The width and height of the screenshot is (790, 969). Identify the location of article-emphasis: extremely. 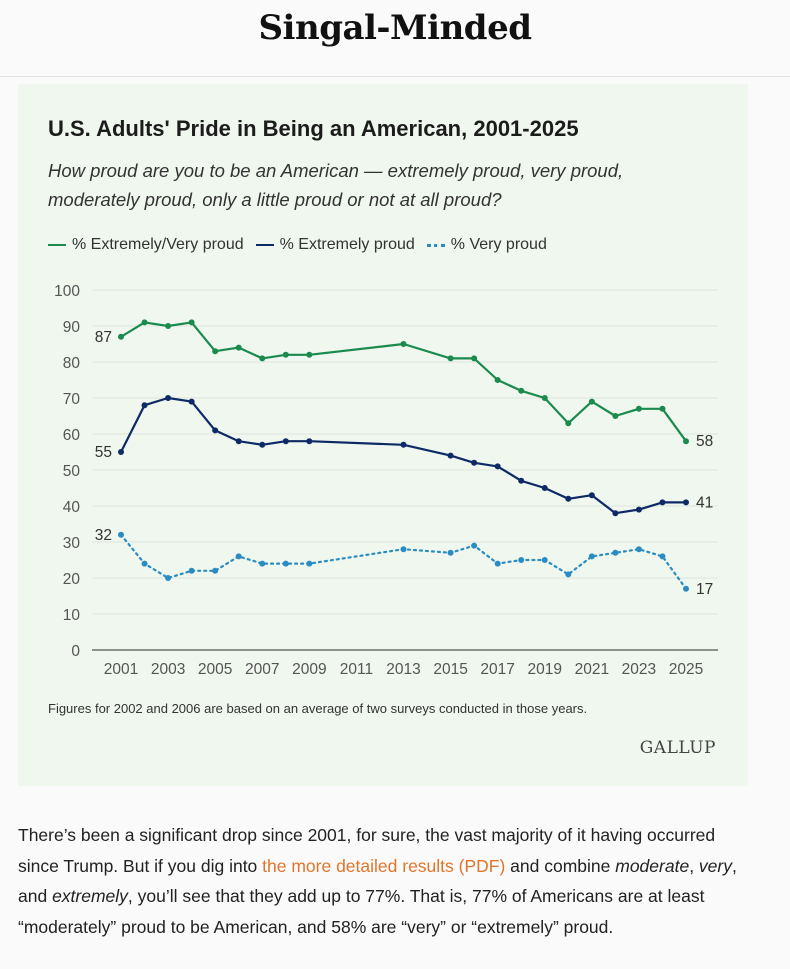
(90, 896).